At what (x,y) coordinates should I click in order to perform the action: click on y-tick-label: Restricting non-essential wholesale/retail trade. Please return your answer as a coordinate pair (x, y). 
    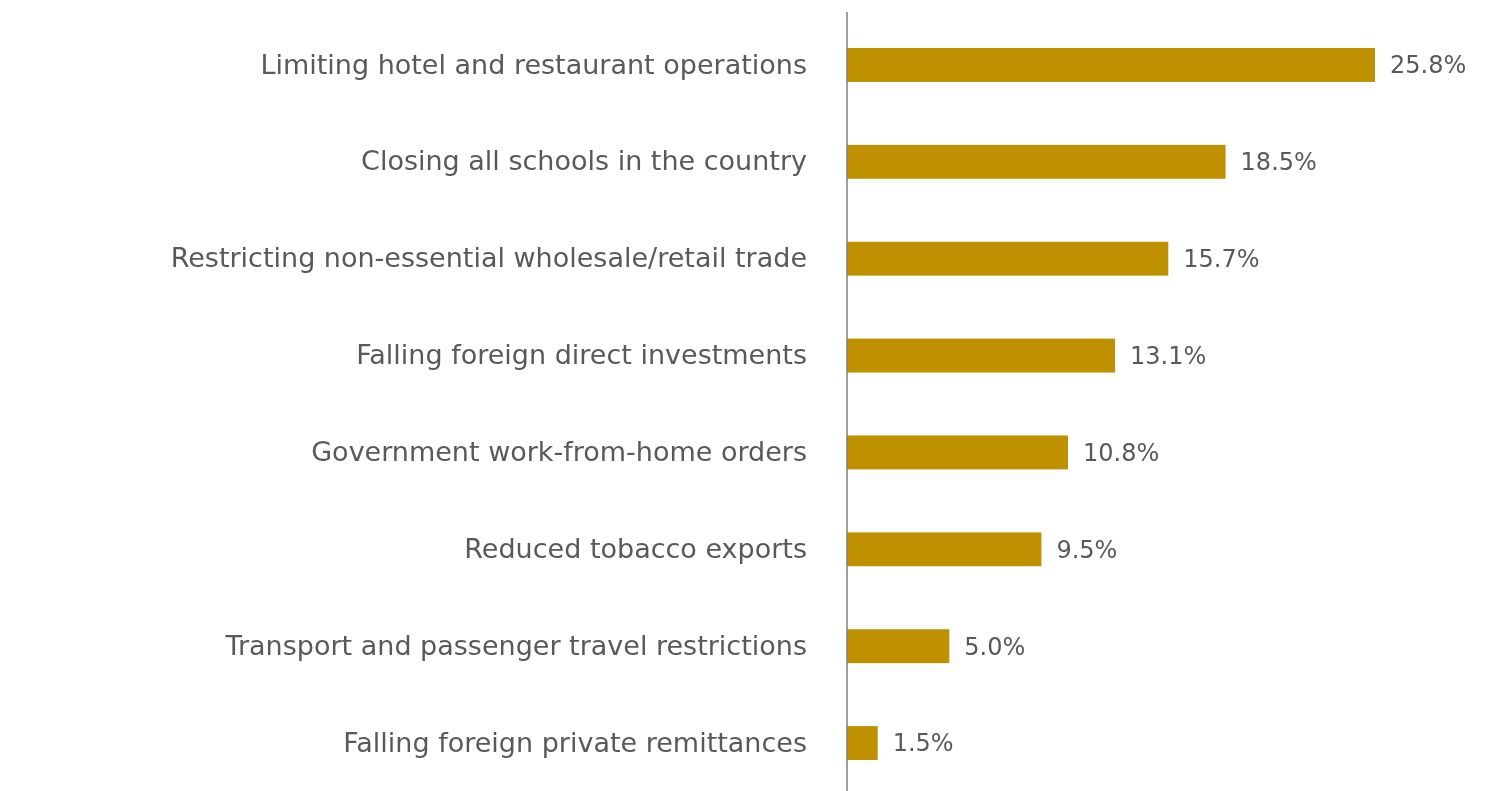
    Looking at the image, I should click on (488, 258).